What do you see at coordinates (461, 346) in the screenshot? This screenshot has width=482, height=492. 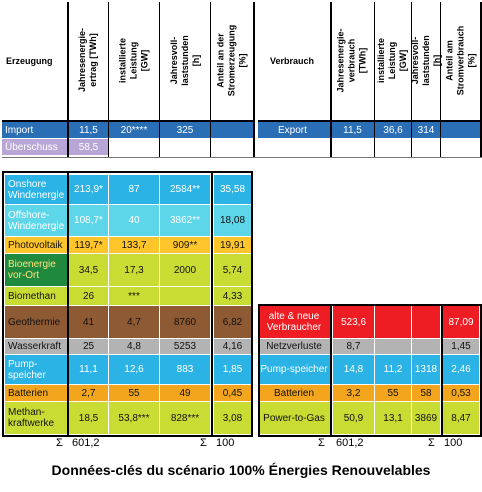 I see `right-row-gridloss-share: 1,45` at bounding box center [461, 346].